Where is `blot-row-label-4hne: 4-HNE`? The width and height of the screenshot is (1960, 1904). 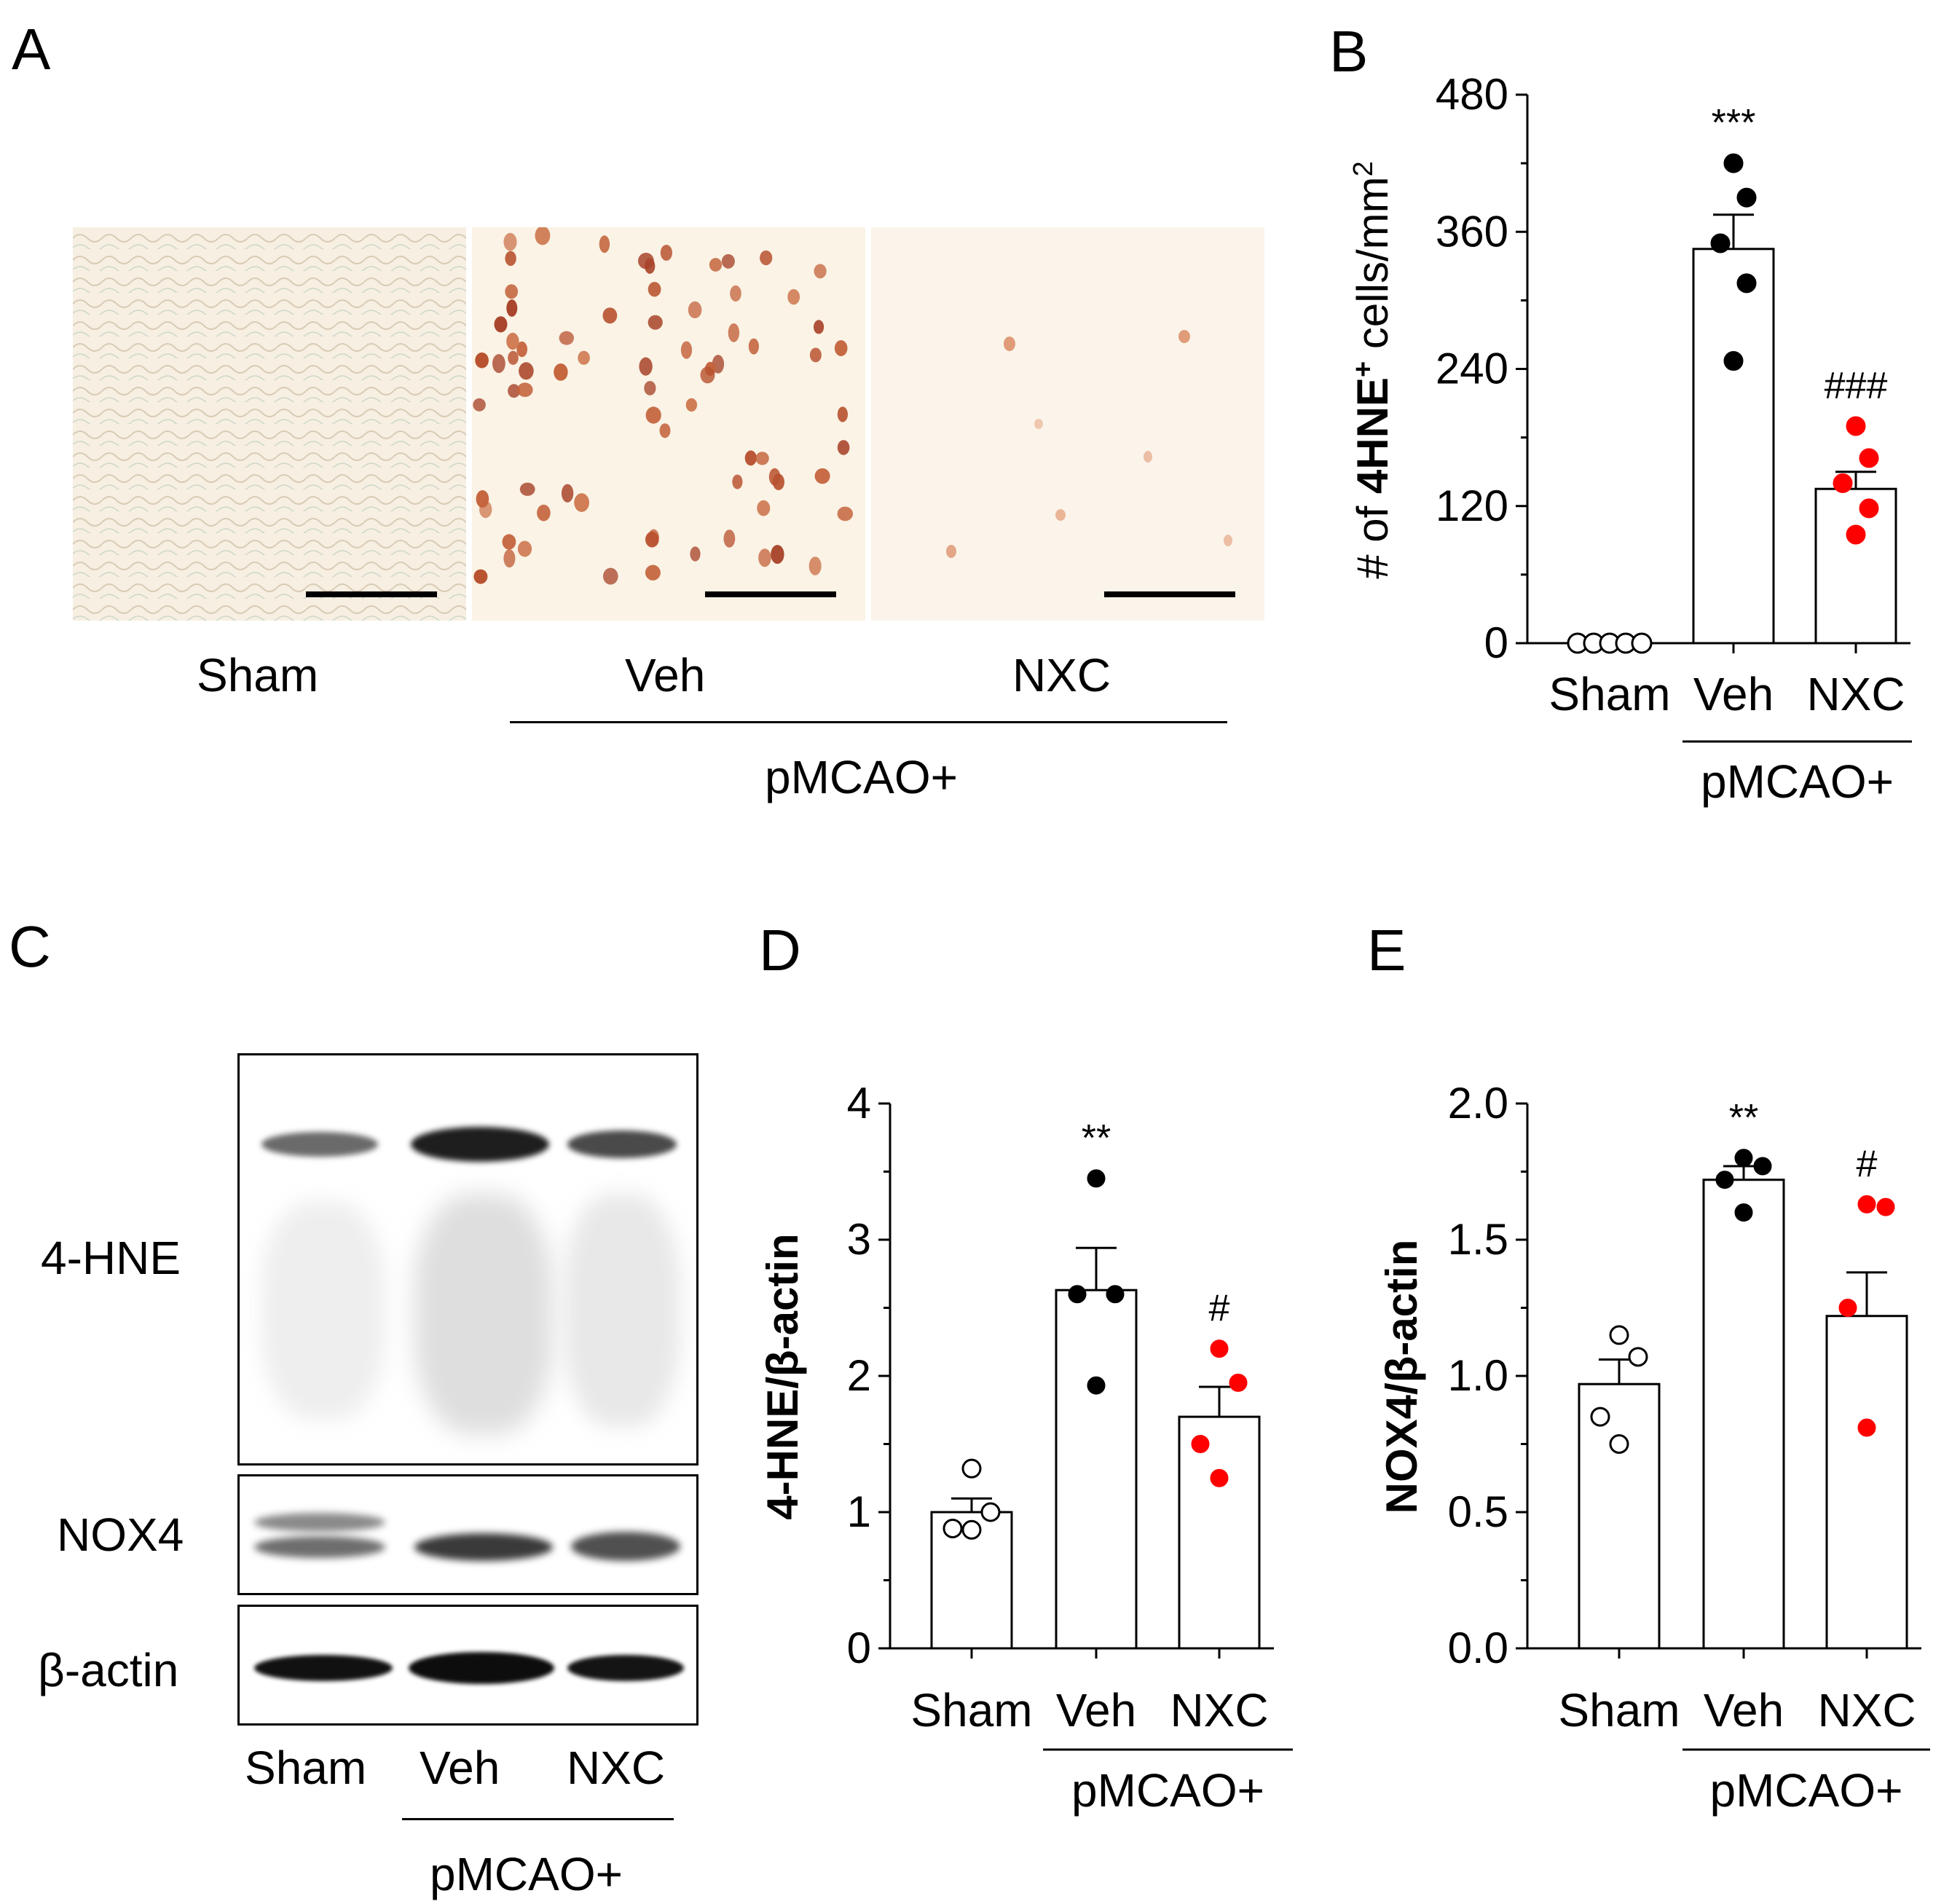
blot-row-label-4hne: 4-HNE is located at coordinates (111, 1258).